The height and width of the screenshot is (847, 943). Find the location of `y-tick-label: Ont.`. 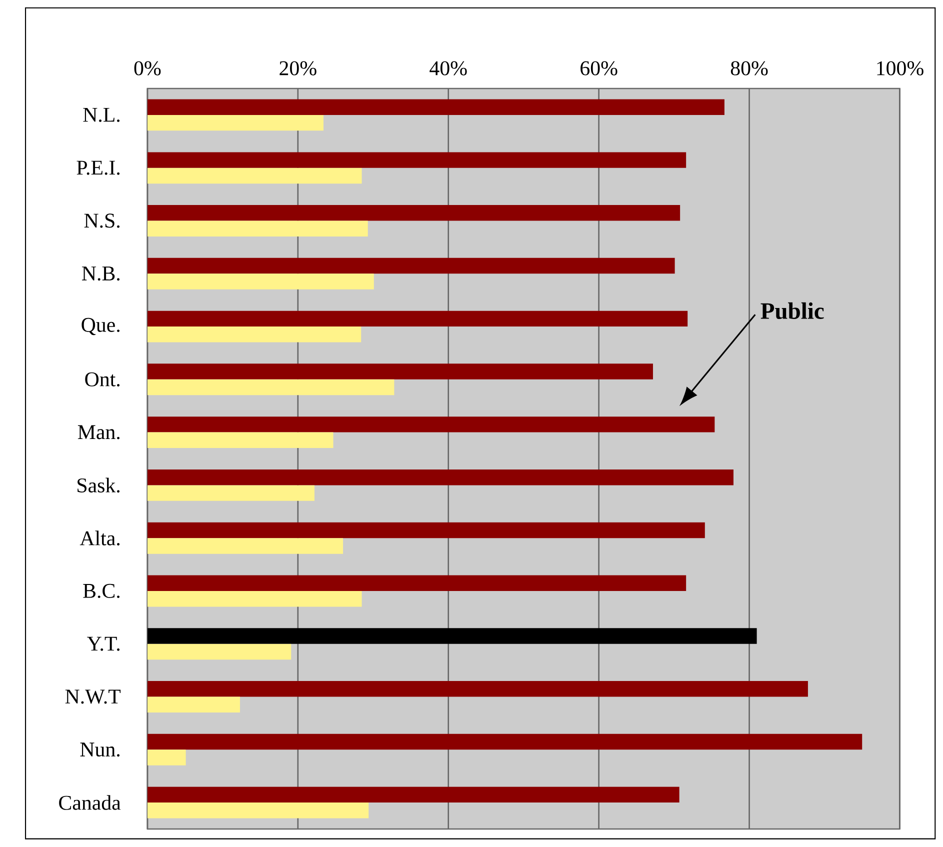

y-tick-label: Ont. is located at coordinates (102, 379).